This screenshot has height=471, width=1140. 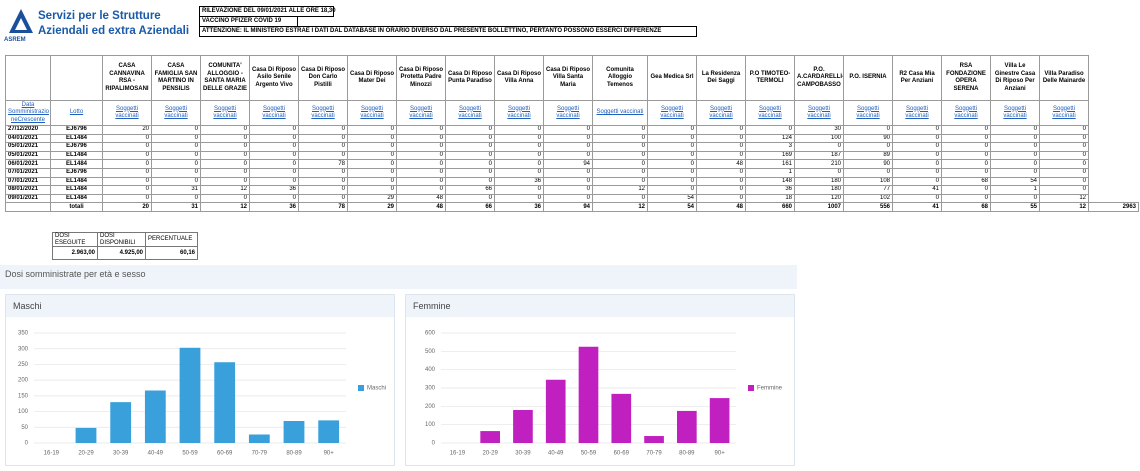 What do you see at coordinates (114, 31) in the screenshot?
I see `site-subtitle: Aziendali ed extra Aziendali` at bounding box center [114, 31].